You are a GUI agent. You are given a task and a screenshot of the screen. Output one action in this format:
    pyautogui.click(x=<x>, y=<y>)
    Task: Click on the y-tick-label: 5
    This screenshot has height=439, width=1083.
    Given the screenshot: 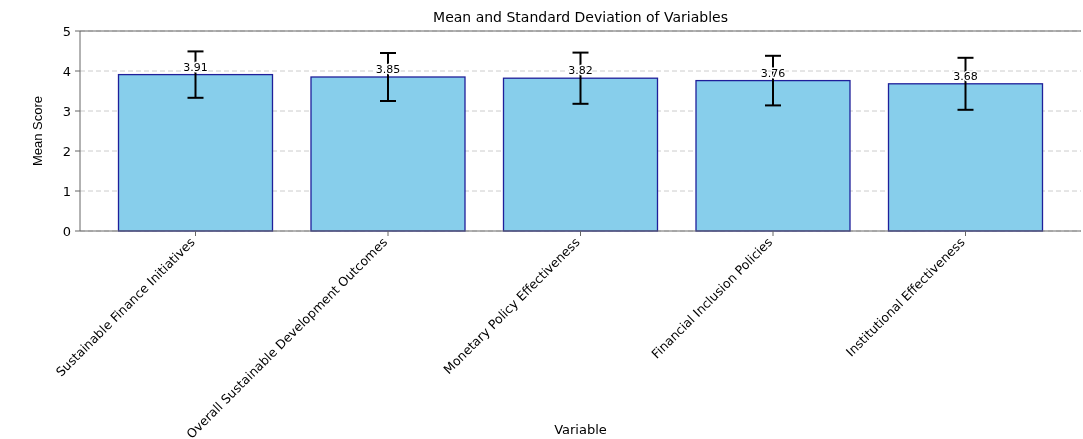 What is the action you would take?
    pyautogui.click(x=66, y=31)
    